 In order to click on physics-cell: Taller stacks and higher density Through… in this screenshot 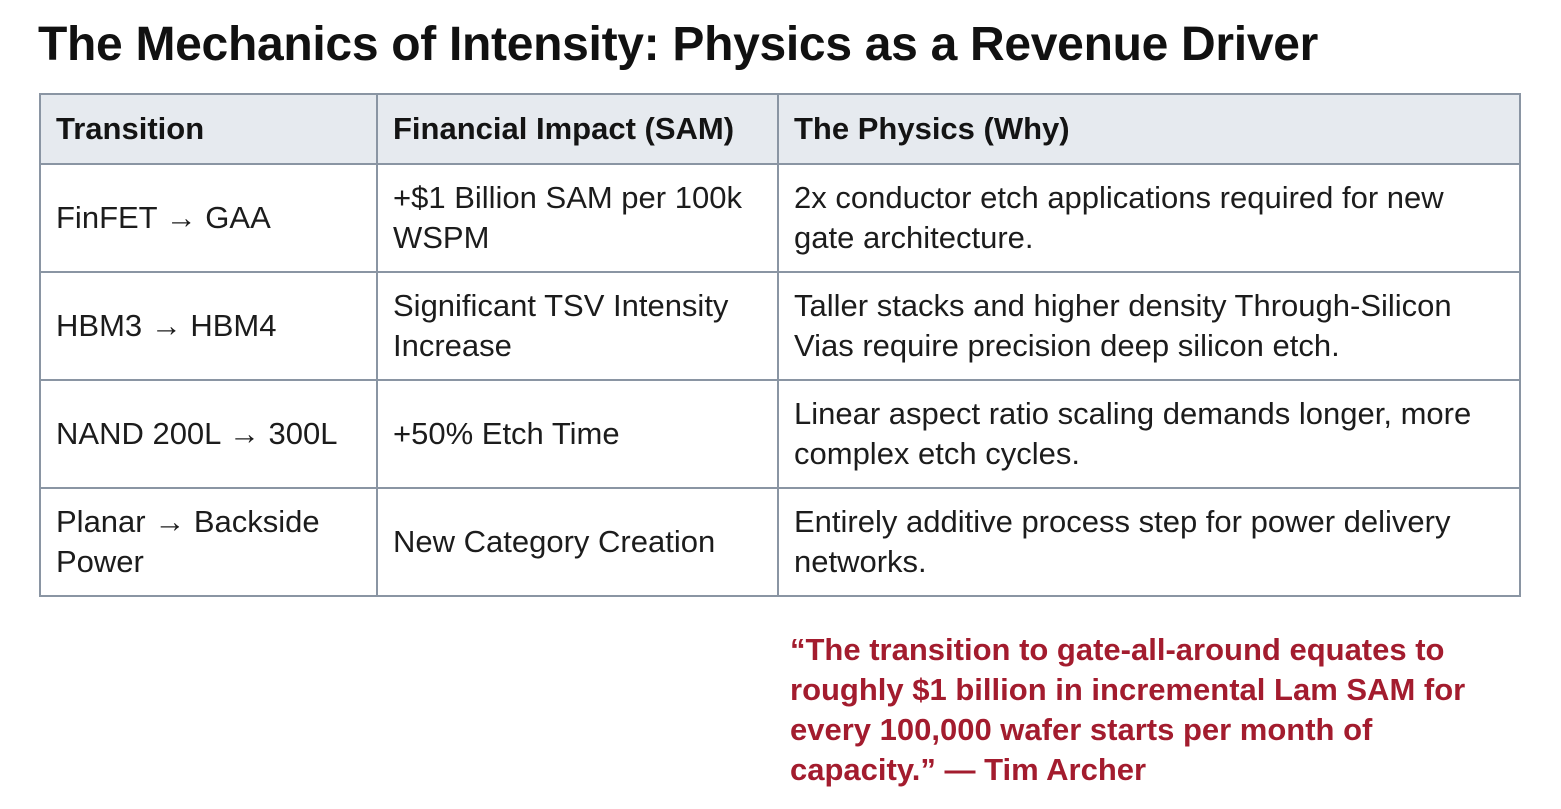, I will do `click(1149, 326)`.